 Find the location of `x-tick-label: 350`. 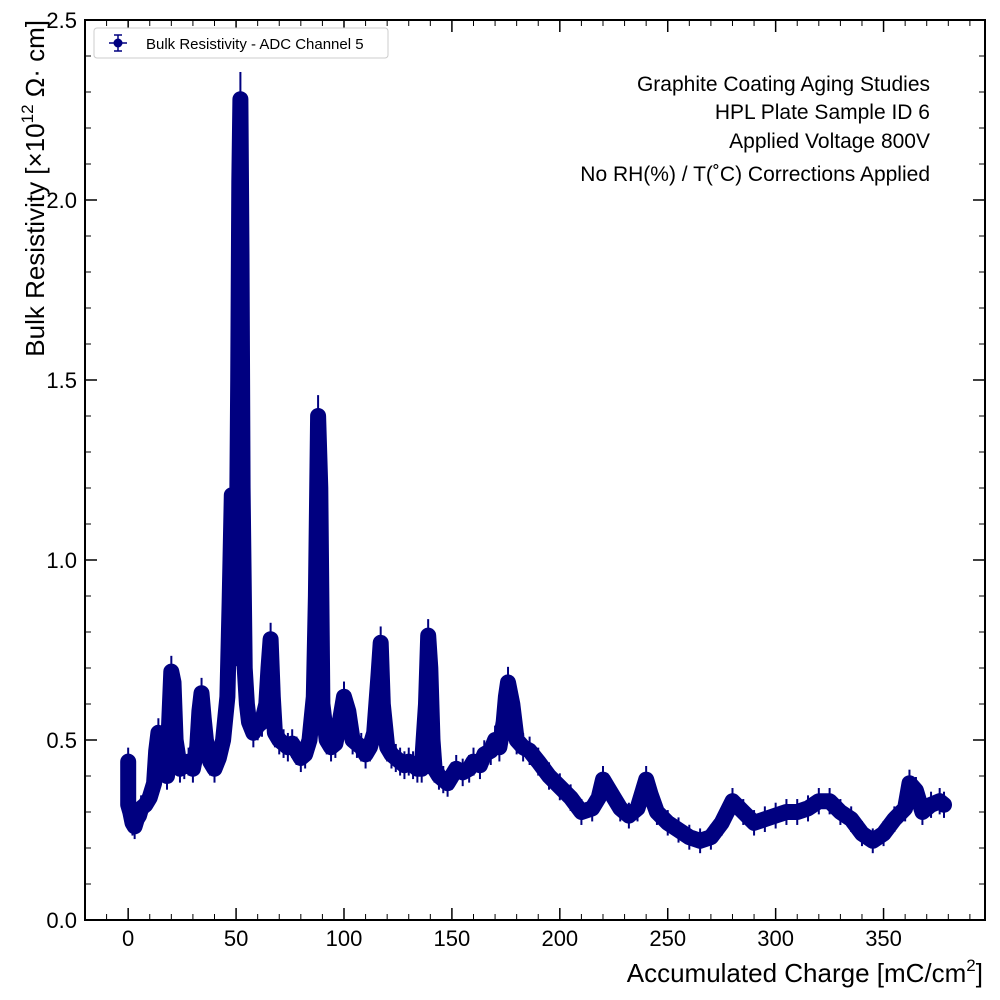

x-tick-label: 350 is located at coordinates (883, 938).